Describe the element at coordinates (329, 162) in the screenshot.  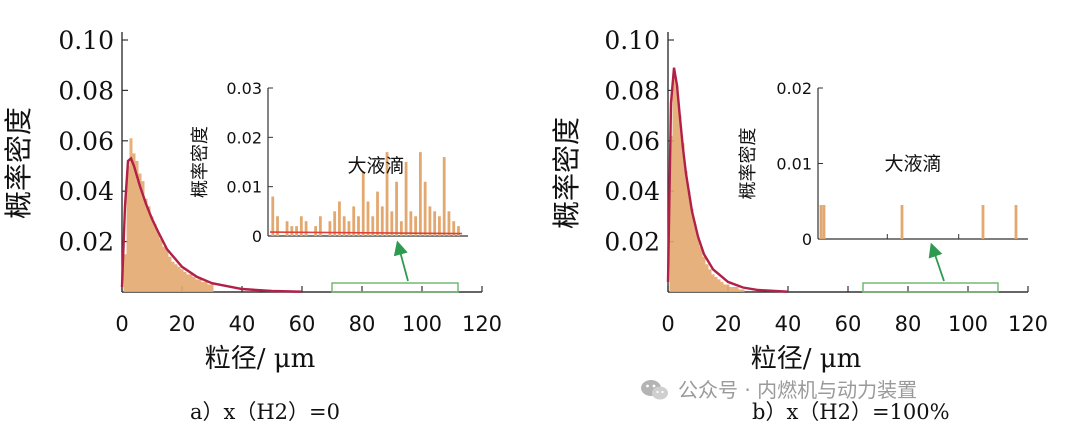
I see `inset-chart: 0 0.01 0.02 0.03 概率密度 大液滴` at that location.